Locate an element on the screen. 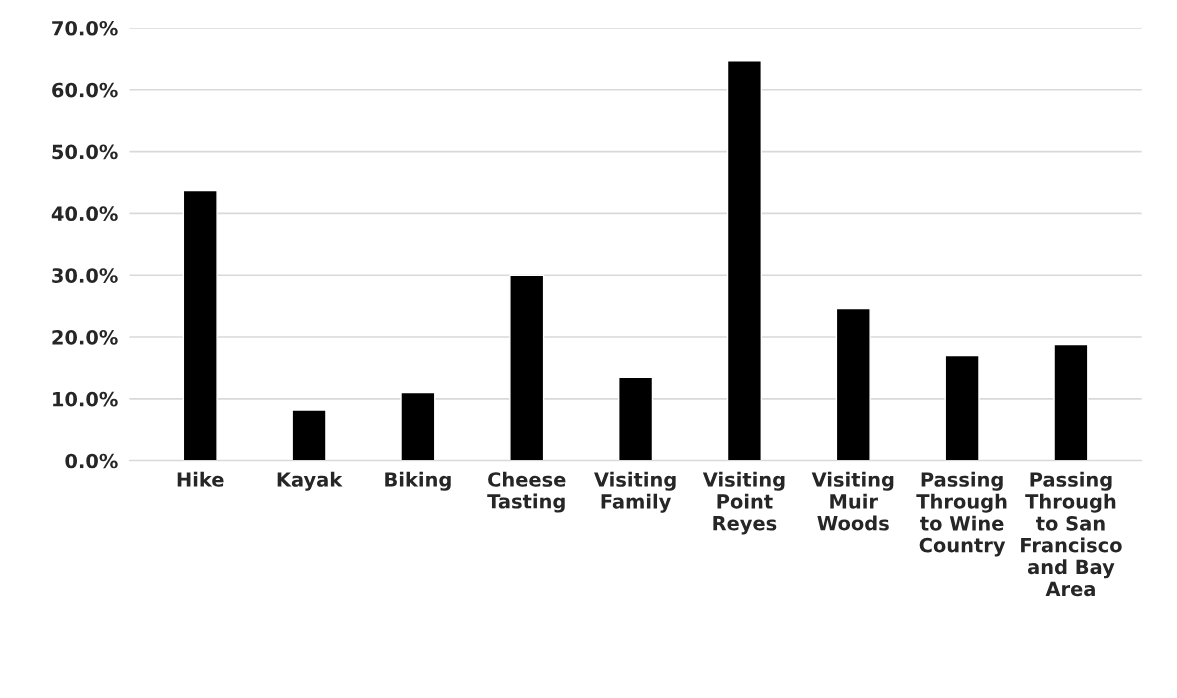 This screenshot has height=698, width=1177. y-tick-label: 70.0% is located at coordinates (85, 28).